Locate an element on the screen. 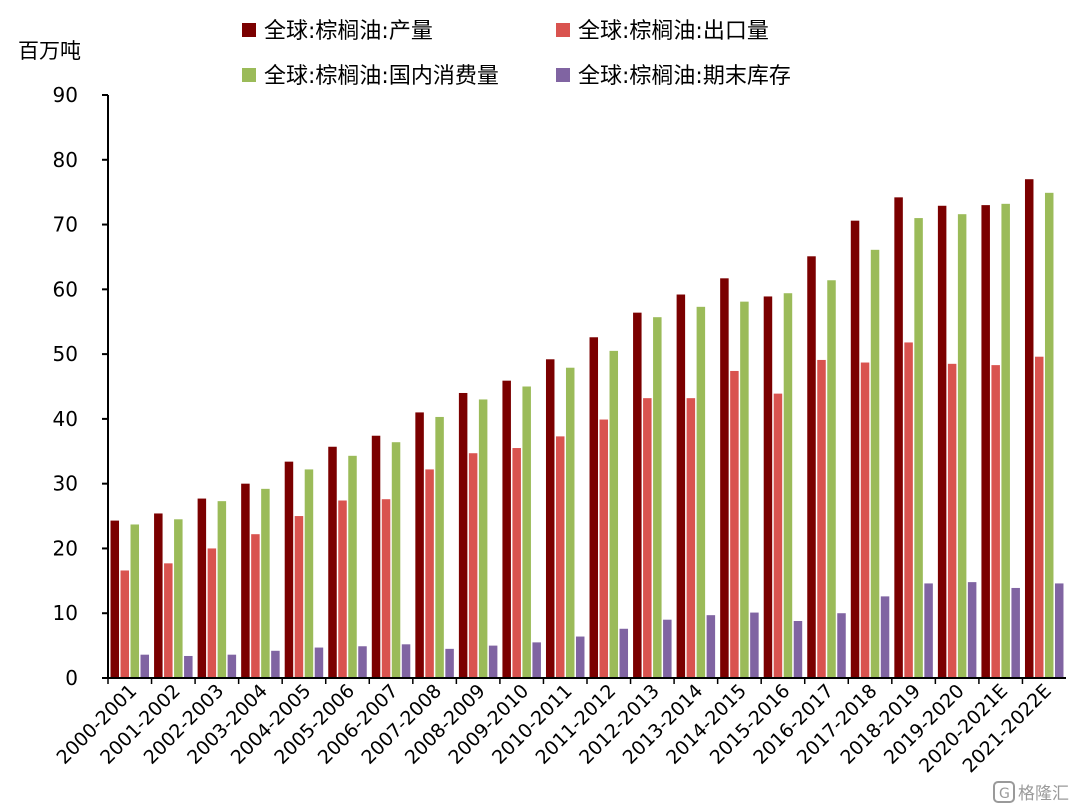 This screenshot has width=1080, height=811. y-tick-label: 70 is located at coordinates (65, 225).